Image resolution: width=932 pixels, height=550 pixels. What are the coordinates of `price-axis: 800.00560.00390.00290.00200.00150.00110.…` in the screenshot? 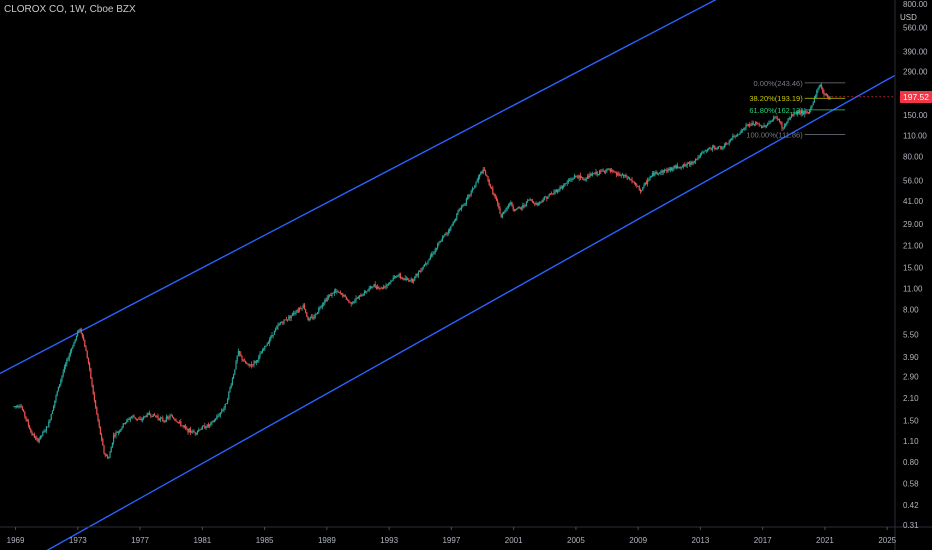 It's located at (915, 265).